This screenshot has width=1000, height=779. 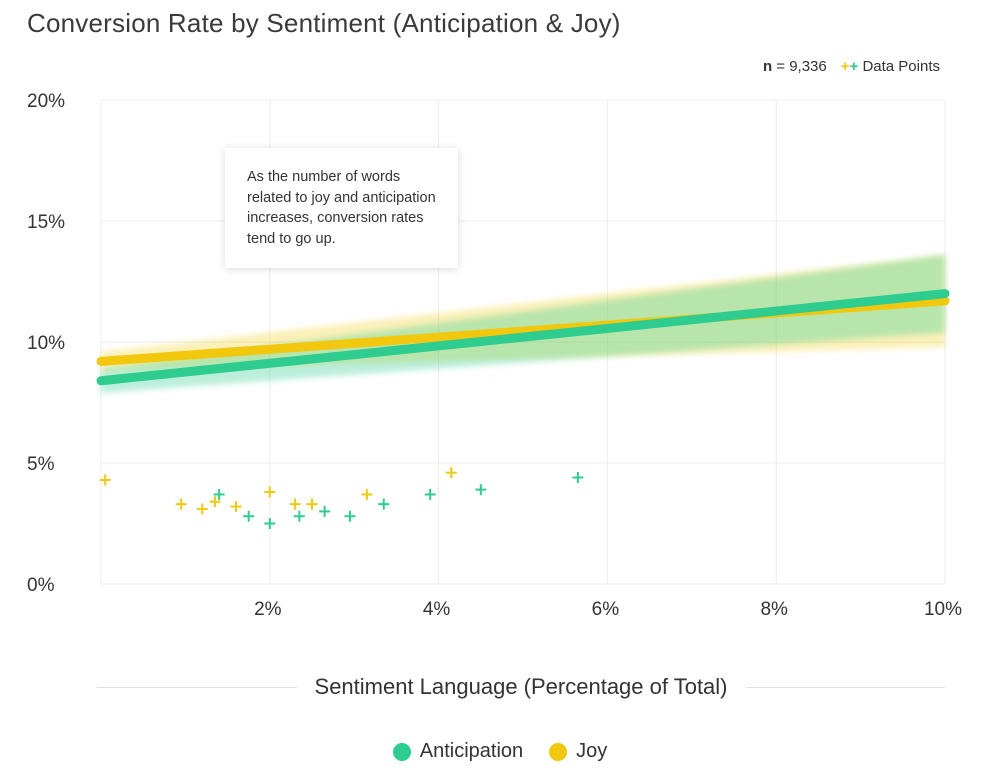 What do you see at coordinates (767, 66) in the screenshot?
I see `n-label: n` at bounding box center [767, 66].